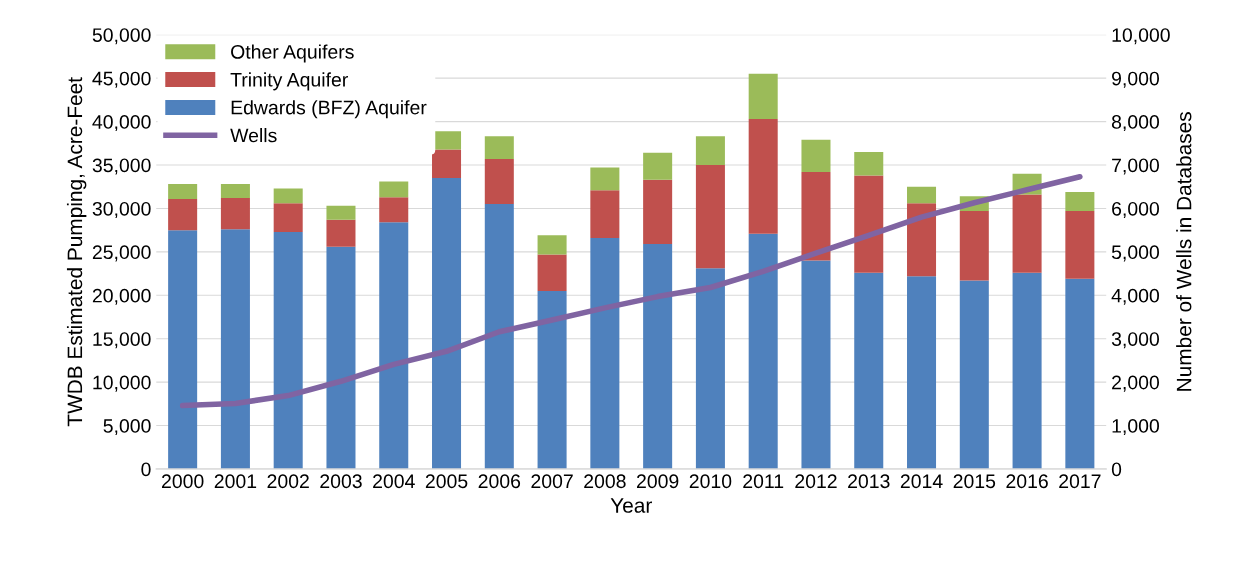 The width and height of the screenshot is (1250, 579). Describe the element at coordinates (710, 481) in the screenshot. I see `x-tick-label: 2010` at that location.